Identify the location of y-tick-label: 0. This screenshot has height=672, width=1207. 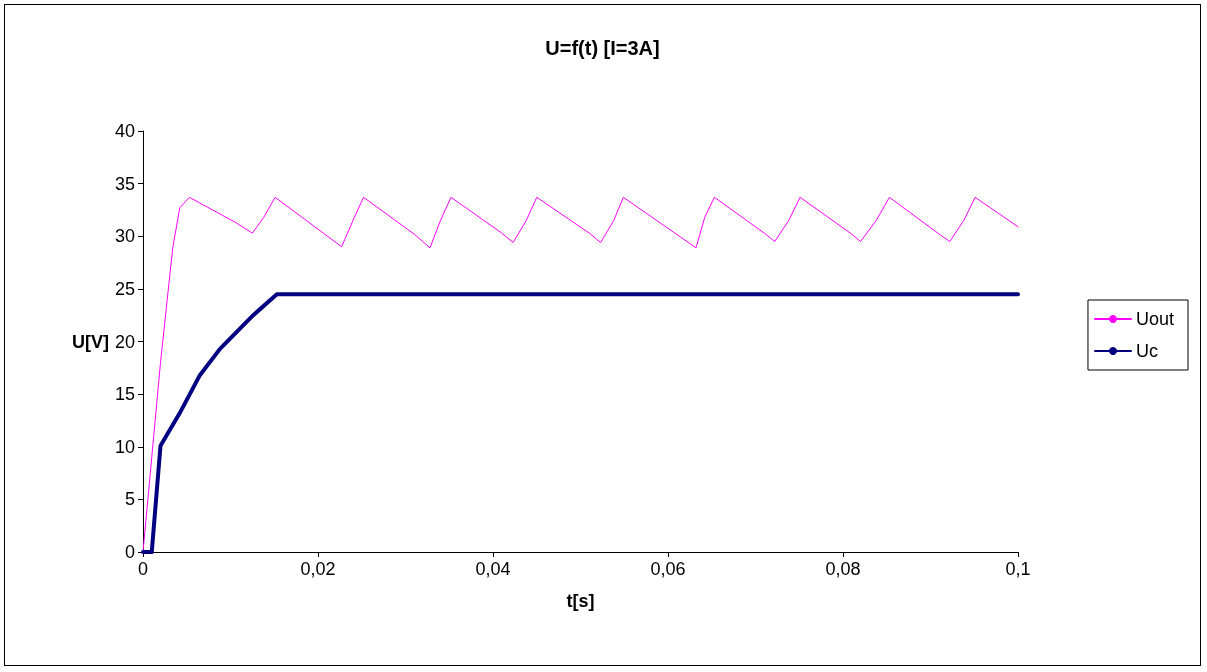
(129, 552).